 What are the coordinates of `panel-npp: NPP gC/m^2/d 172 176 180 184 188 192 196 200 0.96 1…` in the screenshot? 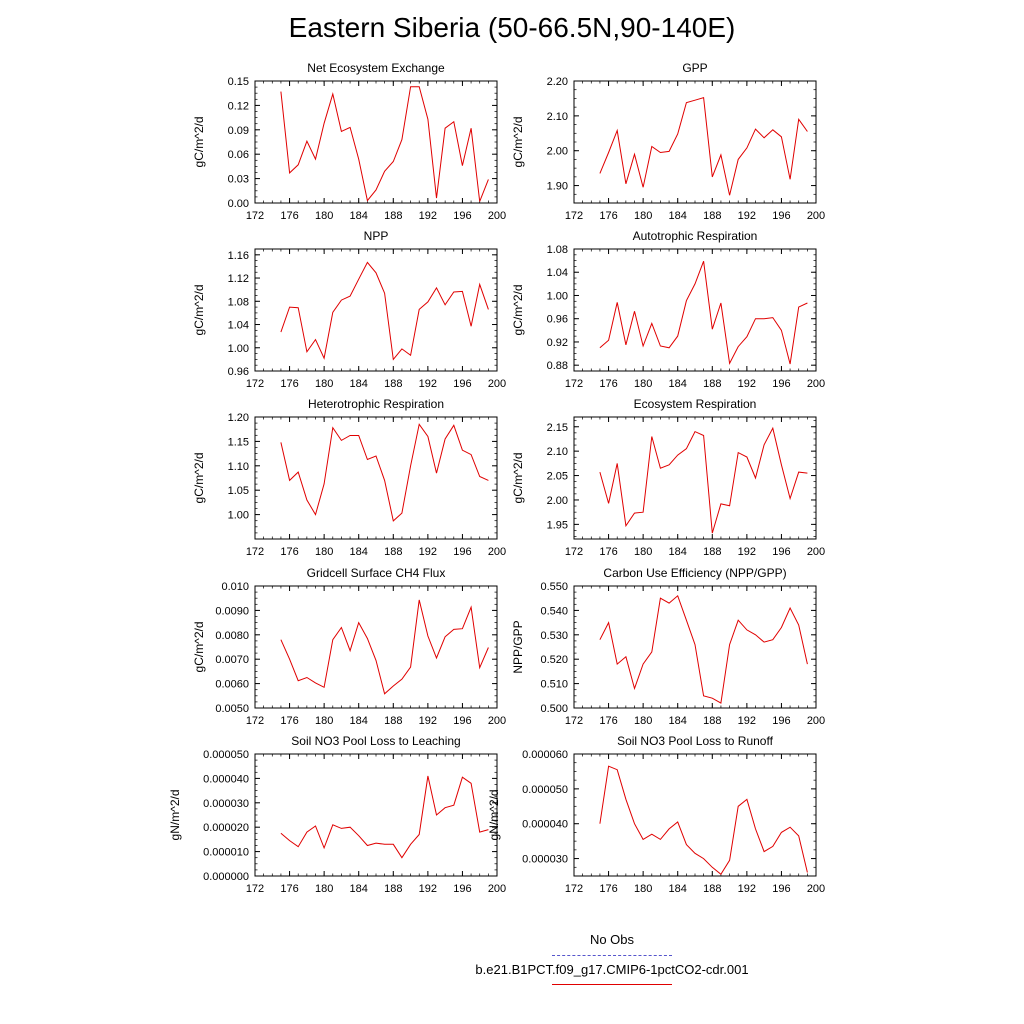 It's located at (349, 309).